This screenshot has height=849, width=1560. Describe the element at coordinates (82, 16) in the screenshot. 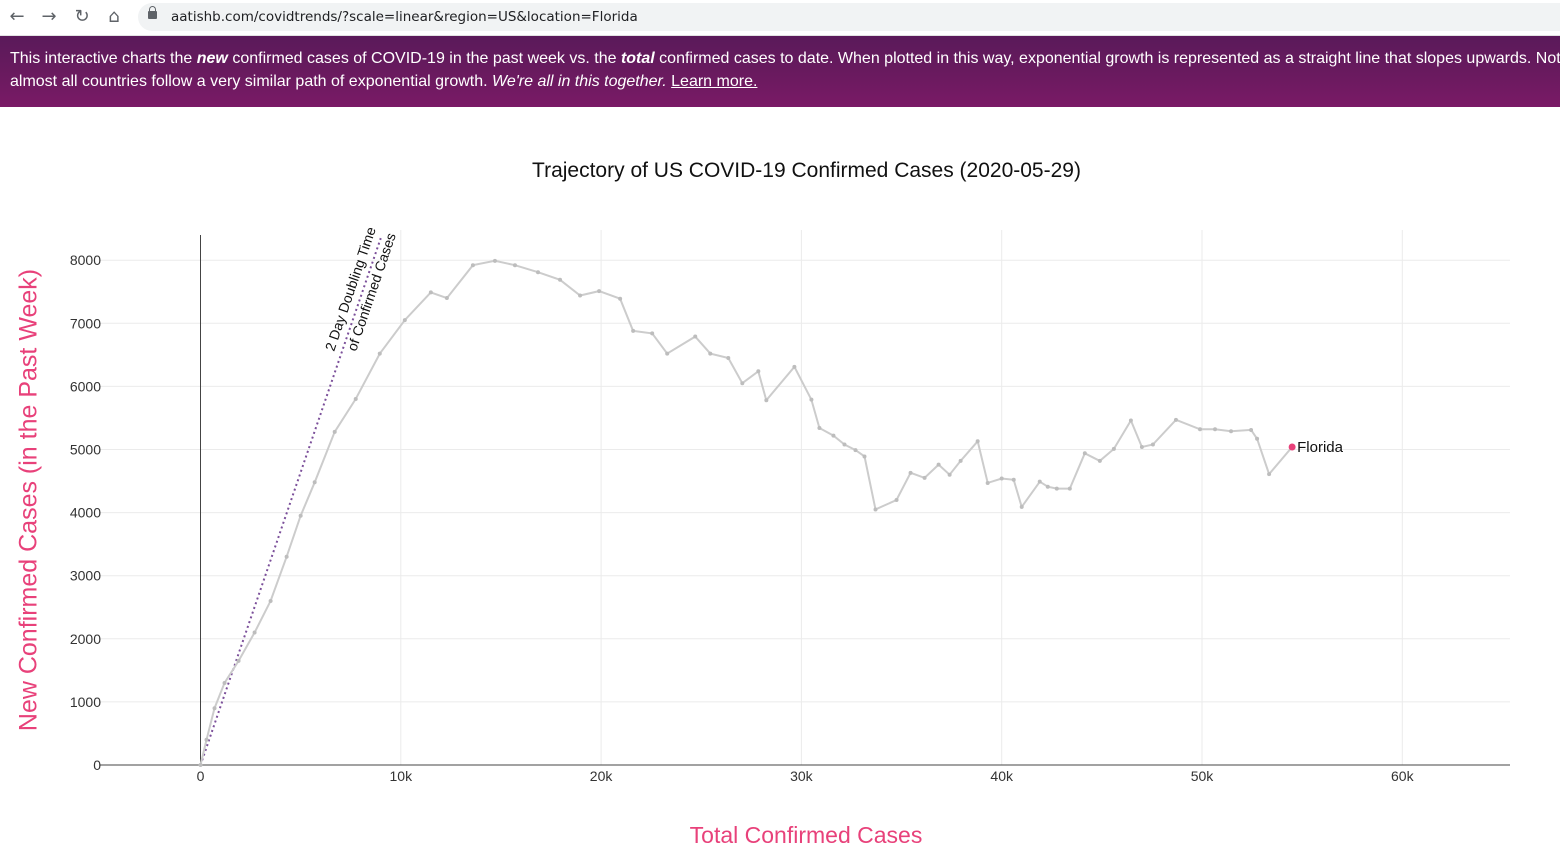

I see `reload-icon: ↻` at that location.